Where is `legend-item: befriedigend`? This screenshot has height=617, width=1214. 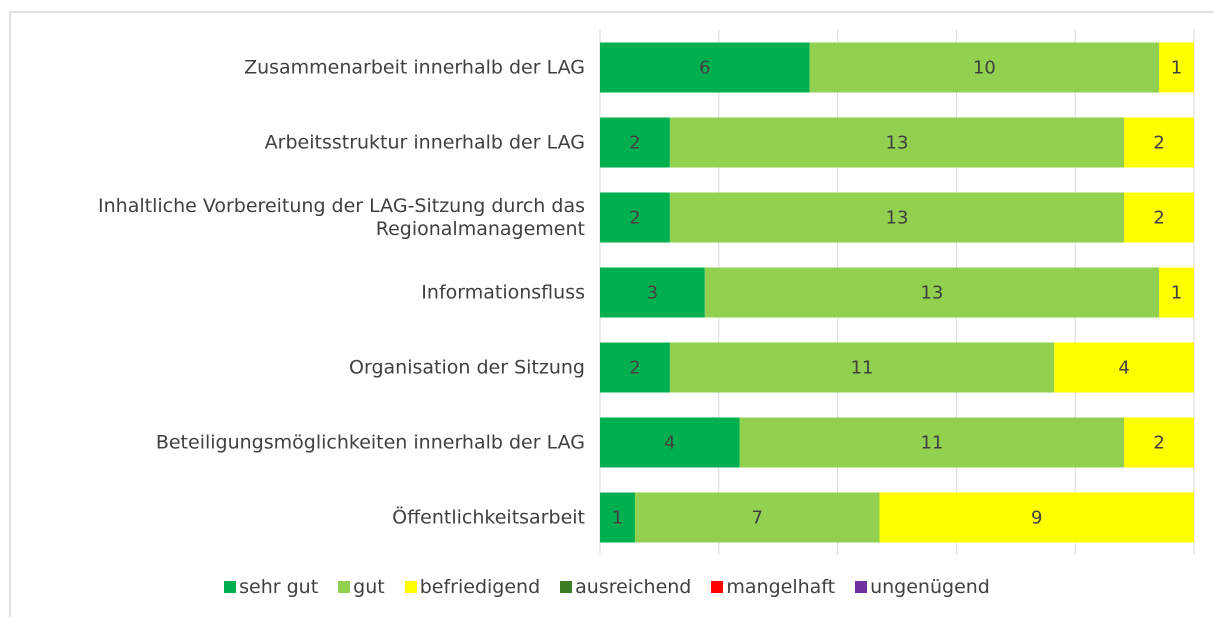 legend-item: befriedigend is located at coordinates (472, 587).